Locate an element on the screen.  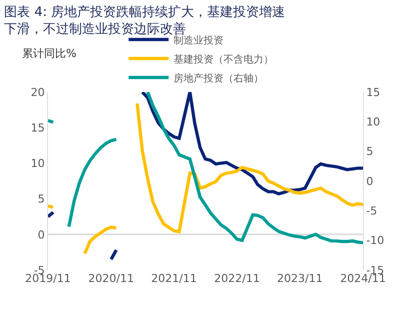
y2-tick-label: 15 is located at coordinates (373, 92).